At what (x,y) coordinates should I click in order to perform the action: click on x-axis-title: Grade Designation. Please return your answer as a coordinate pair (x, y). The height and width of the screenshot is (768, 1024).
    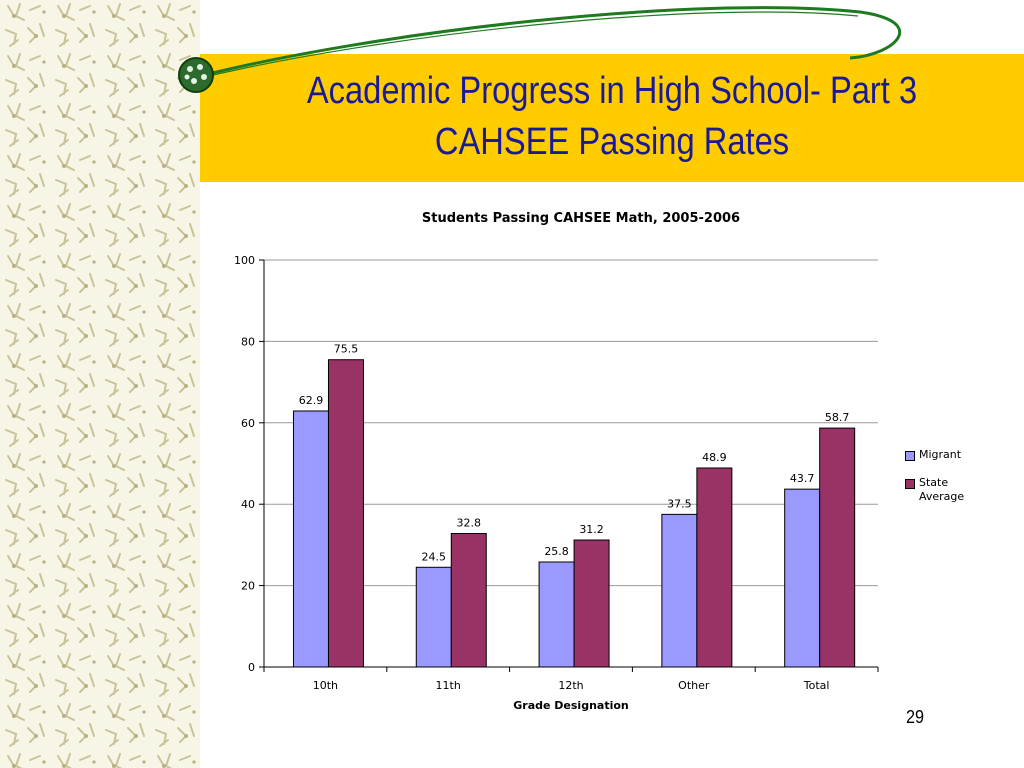
    Looking at the image, I should click on (571, 705).